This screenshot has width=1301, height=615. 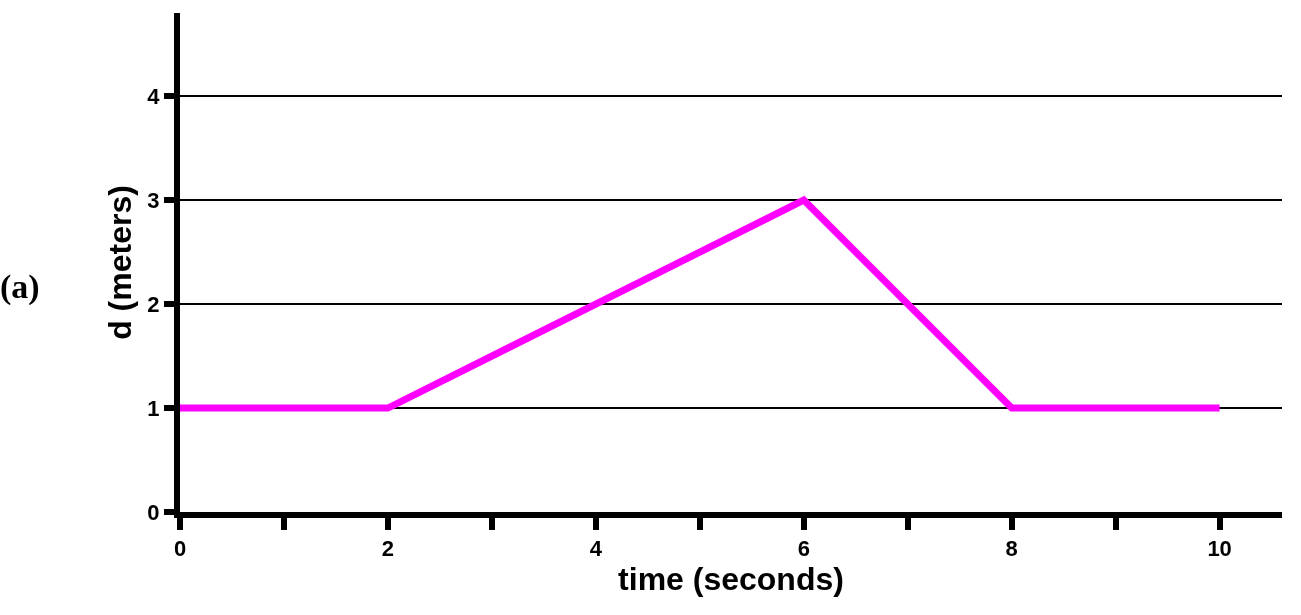 I want to click on x-tick-label: 0, so click(x=180, y=549).